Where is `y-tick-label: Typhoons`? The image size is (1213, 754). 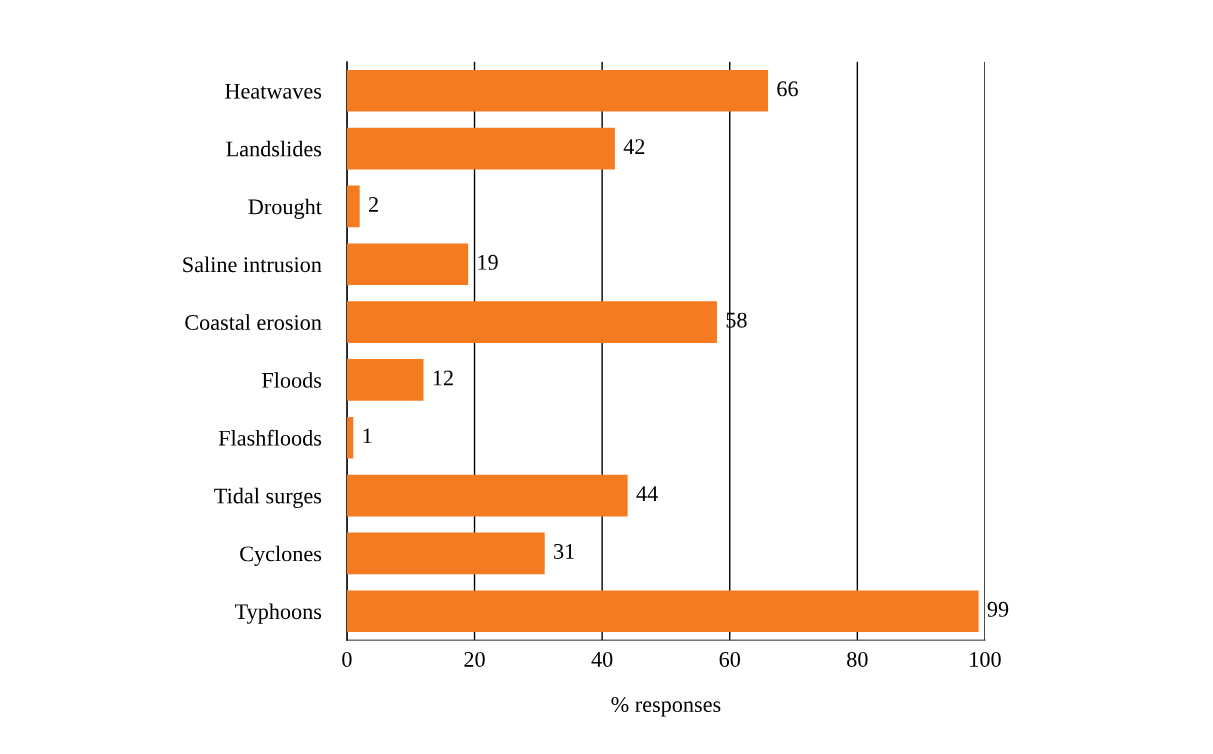 y-tick-label: Typhoons is located at coordinates (278, 613).